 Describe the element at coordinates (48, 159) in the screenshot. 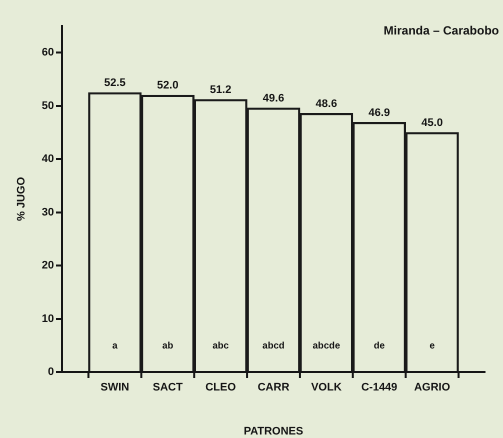

I see `y-tick-label: 40` at that location.